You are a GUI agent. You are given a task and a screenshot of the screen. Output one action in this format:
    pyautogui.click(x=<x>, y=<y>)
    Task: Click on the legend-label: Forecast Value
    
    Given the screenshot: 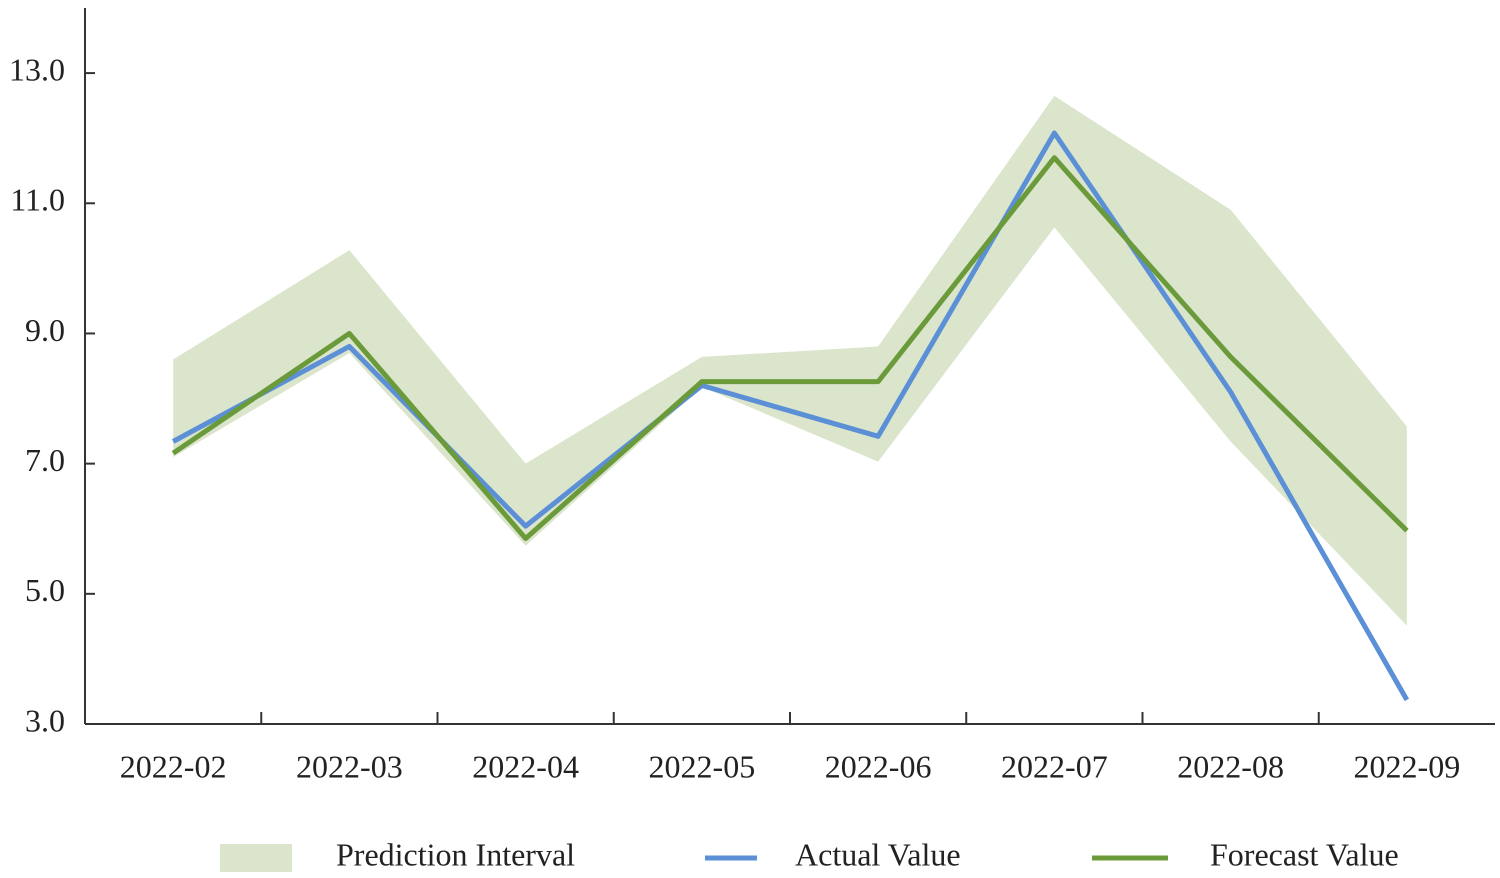 What is the action you would take?
    pyautogui.click(x=1304, y=854)
    